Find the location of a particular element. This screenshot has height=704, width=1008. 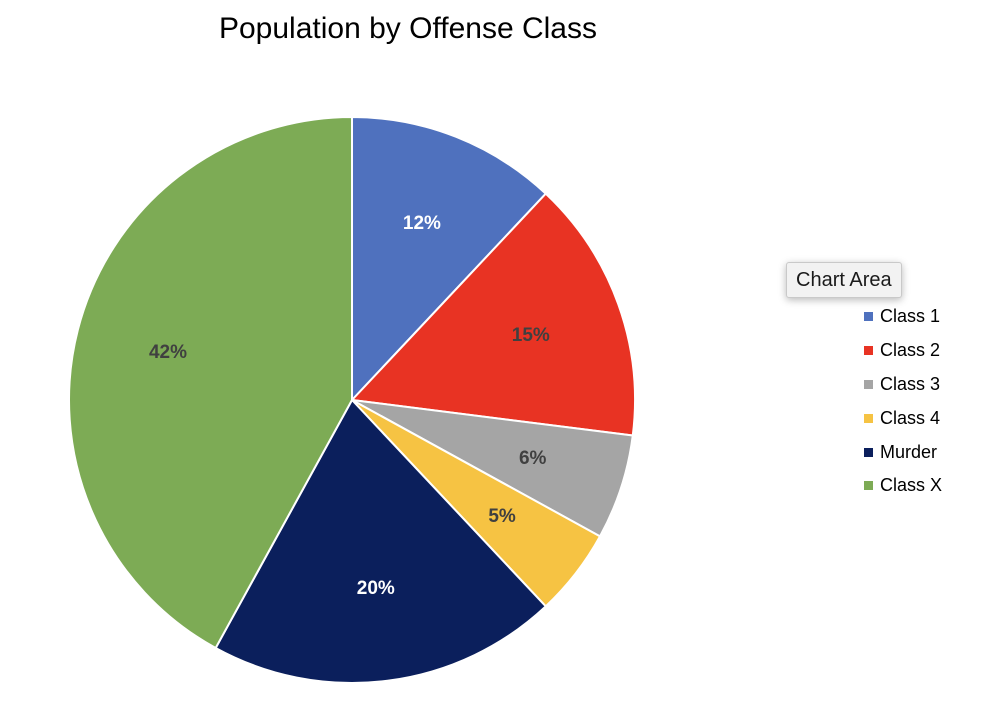

legend-item-murder: Murder is located at coordinates (903, 452).